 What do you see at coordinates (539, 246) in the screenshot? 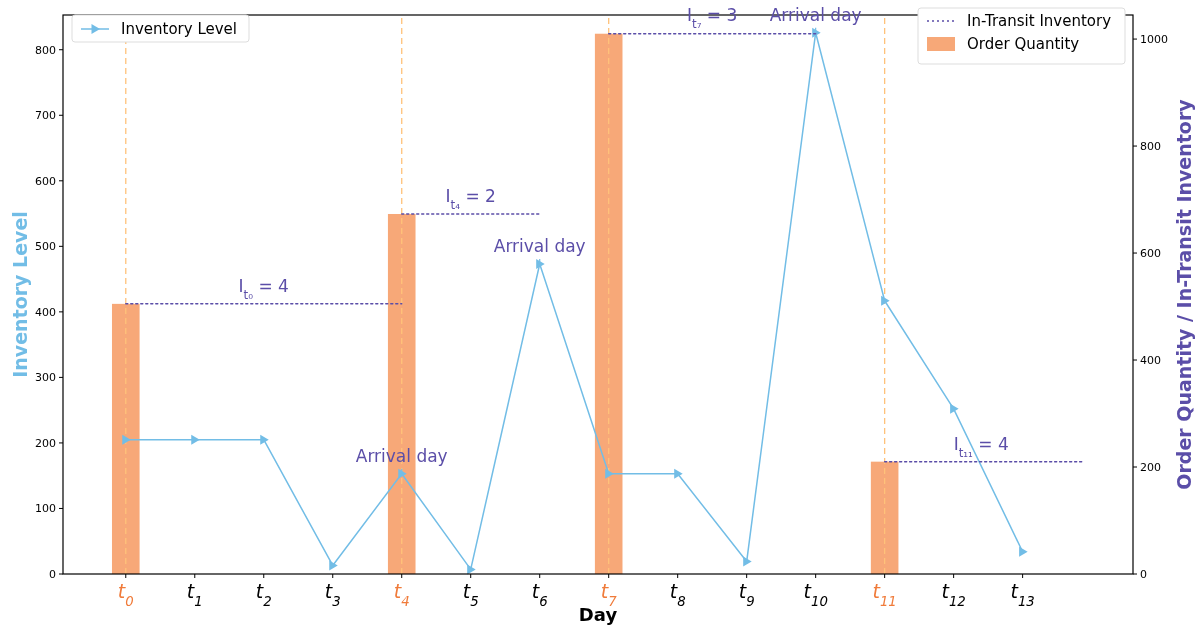
I see `annotation: Arrival day` at bounding box center [539, 246].